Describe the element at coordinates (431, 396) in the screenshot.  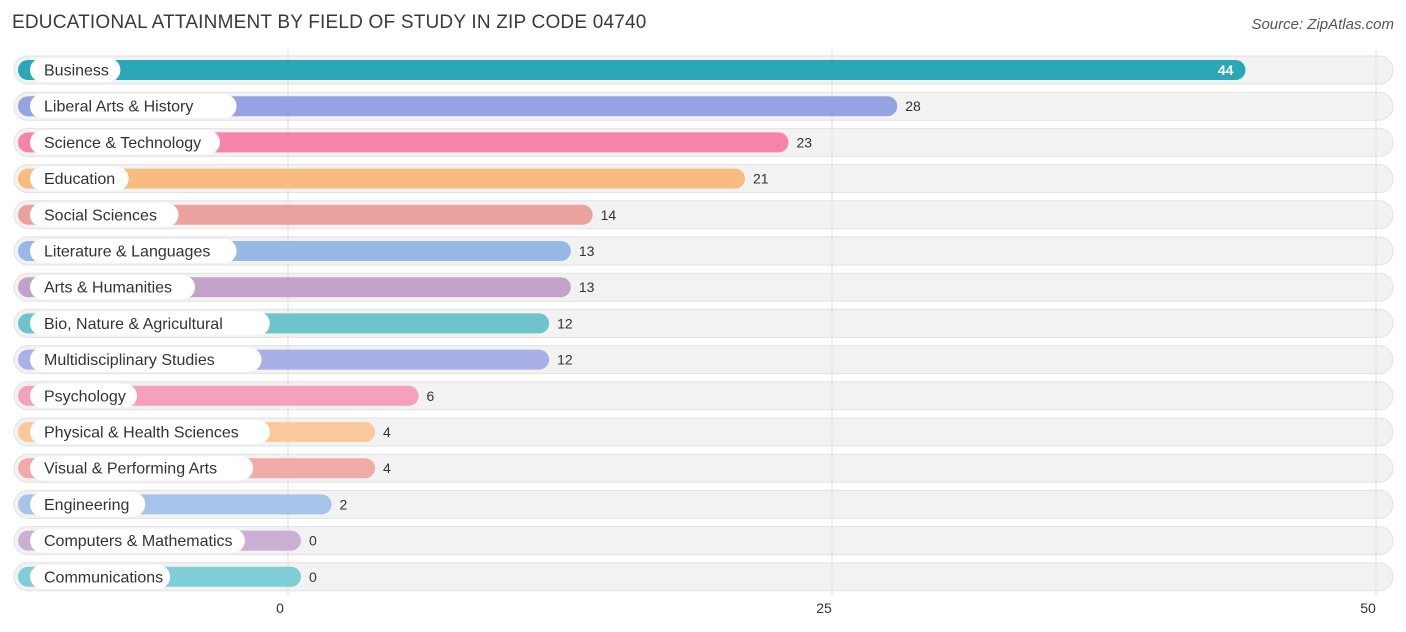
I see `value-label: 6` at that location.